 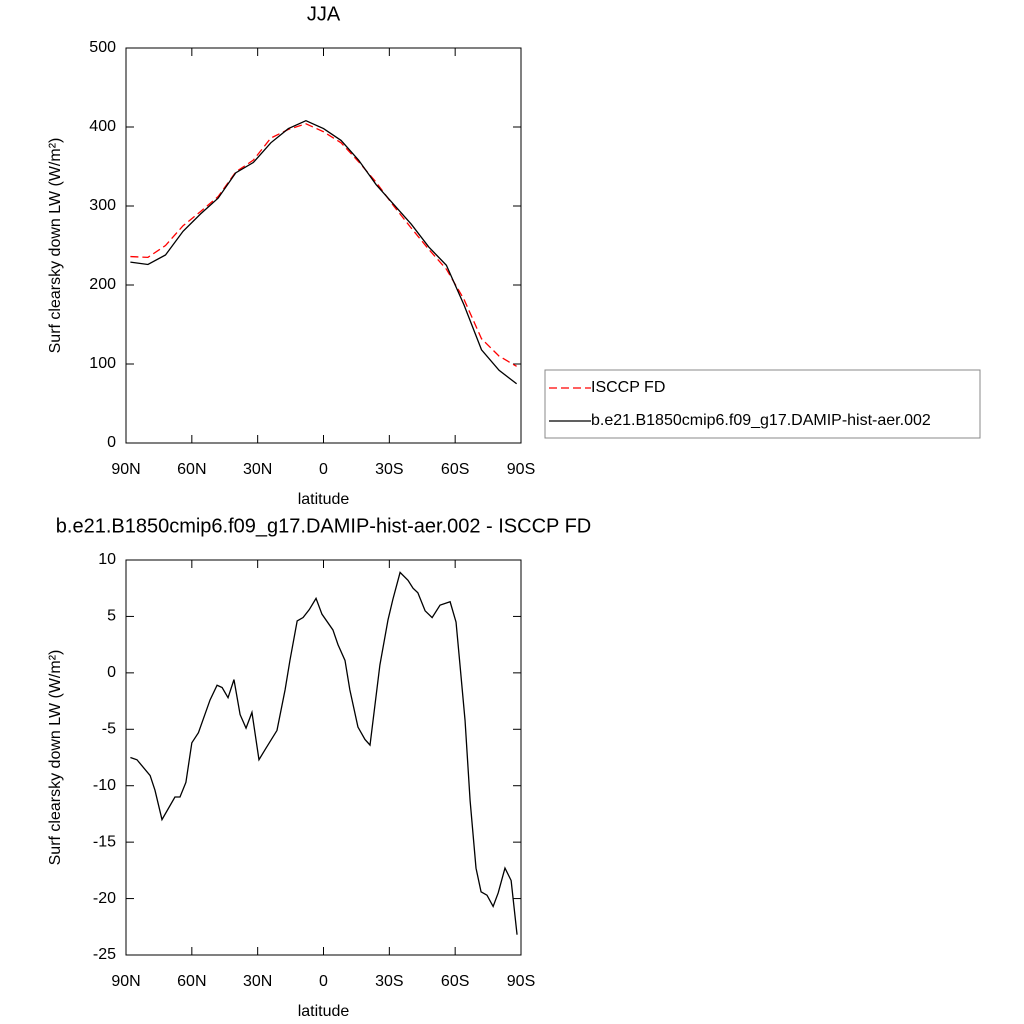 What do you see at coordinates (102, 205) in the screenshot?
I see `y-tick-label: 300` at bounding box center [102, 205].